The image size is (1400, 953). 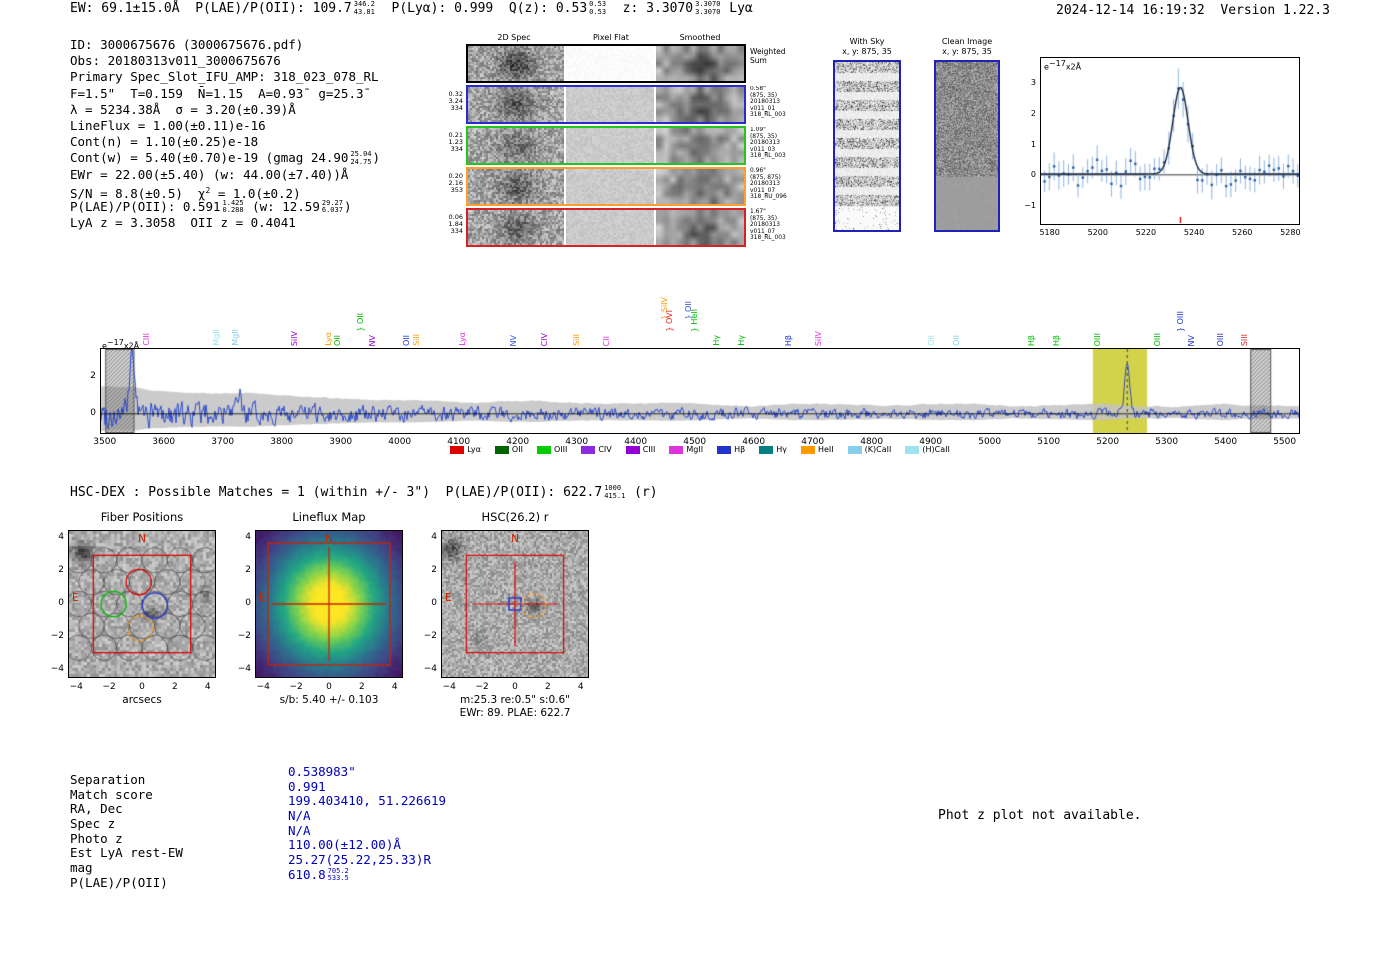 I want to click on text-segment: 199.403410, 51.226619, so click(x=367, y=801).